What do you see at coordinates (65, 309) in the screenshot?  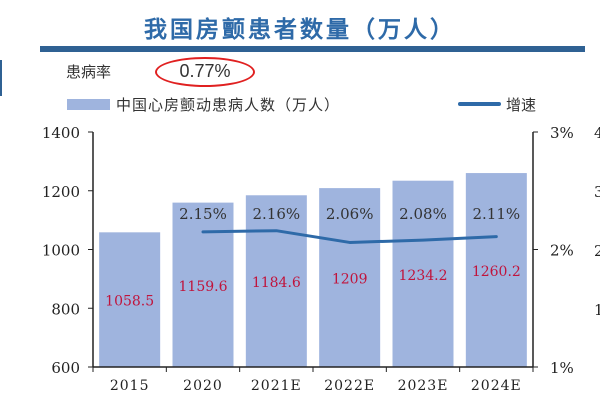 I see `left-tick-label: 800` at bounding box center [65, 309].